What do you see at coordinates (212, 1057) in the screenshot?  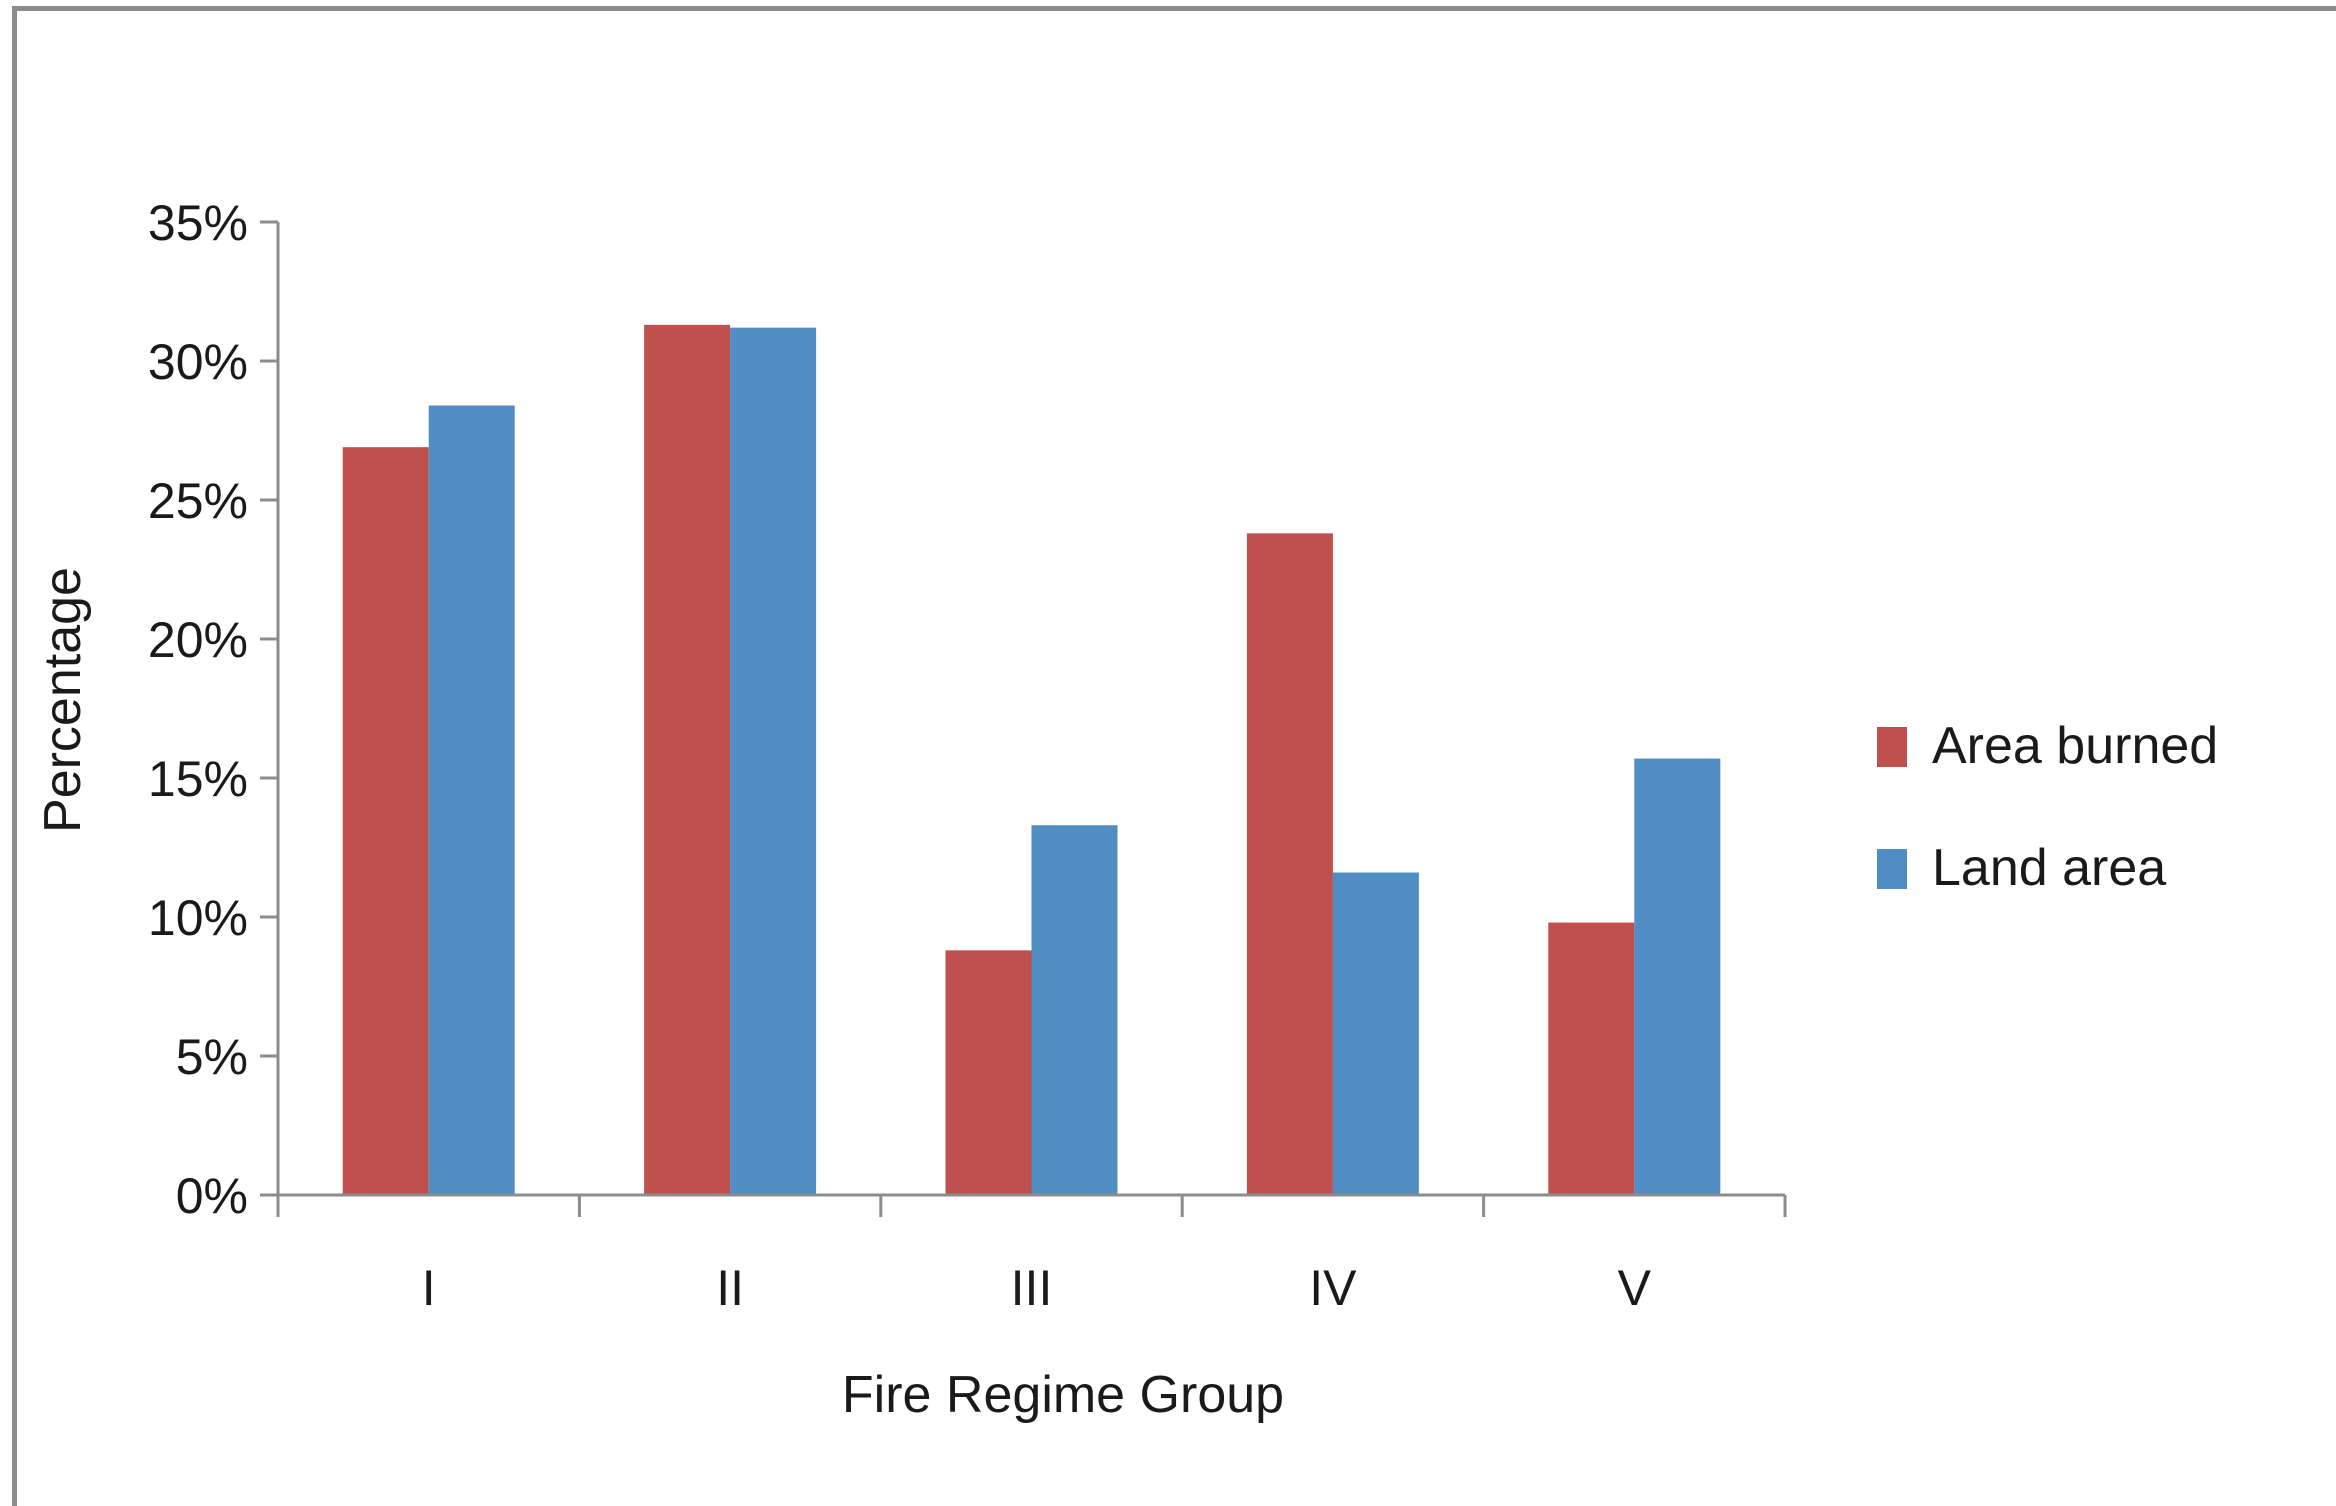 I see `y-tick-label: 5%` at bounding box center [212, 1057].